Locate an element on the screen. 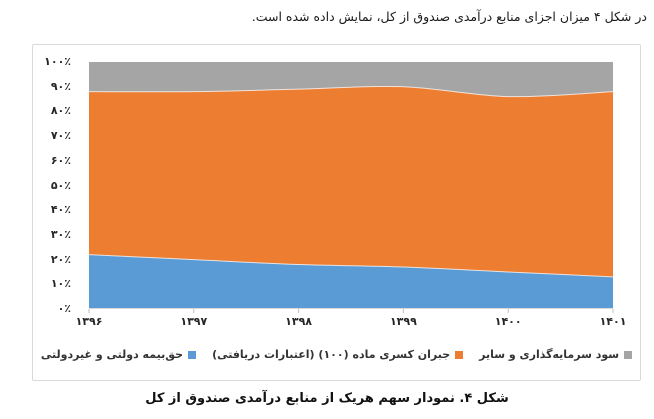 This screenshot has width=654, height=419. y-tick-label: ۶۰٪ is located at coordinates (60, 160).